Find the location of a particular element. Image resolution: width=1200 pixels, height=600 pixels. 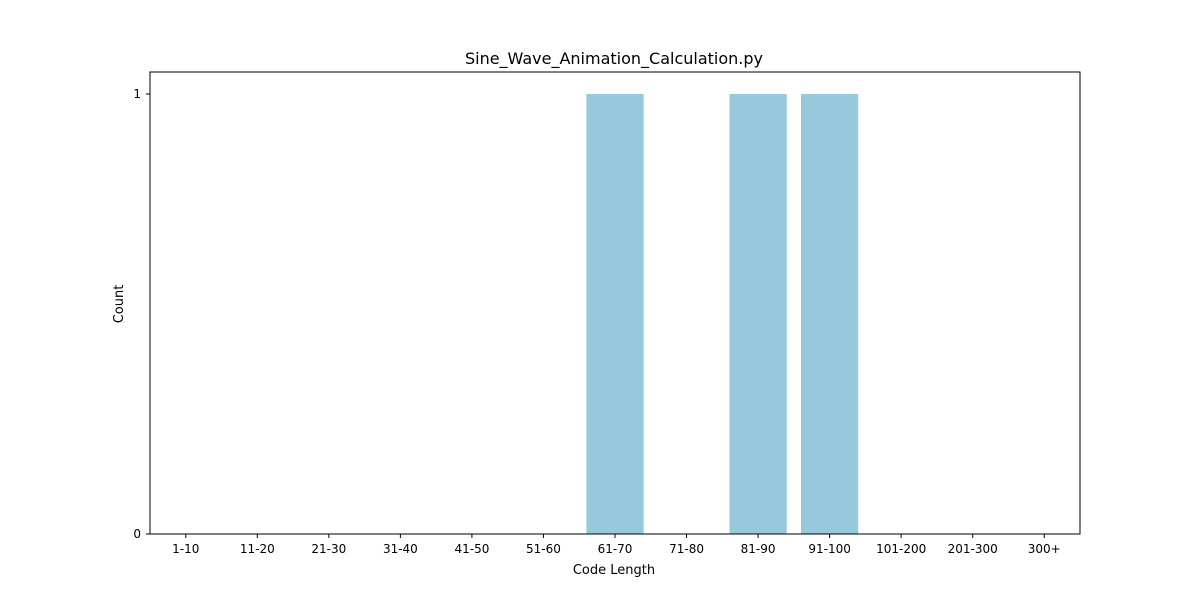

x-axis-label: Code Length is located at coordinates (614, 570).